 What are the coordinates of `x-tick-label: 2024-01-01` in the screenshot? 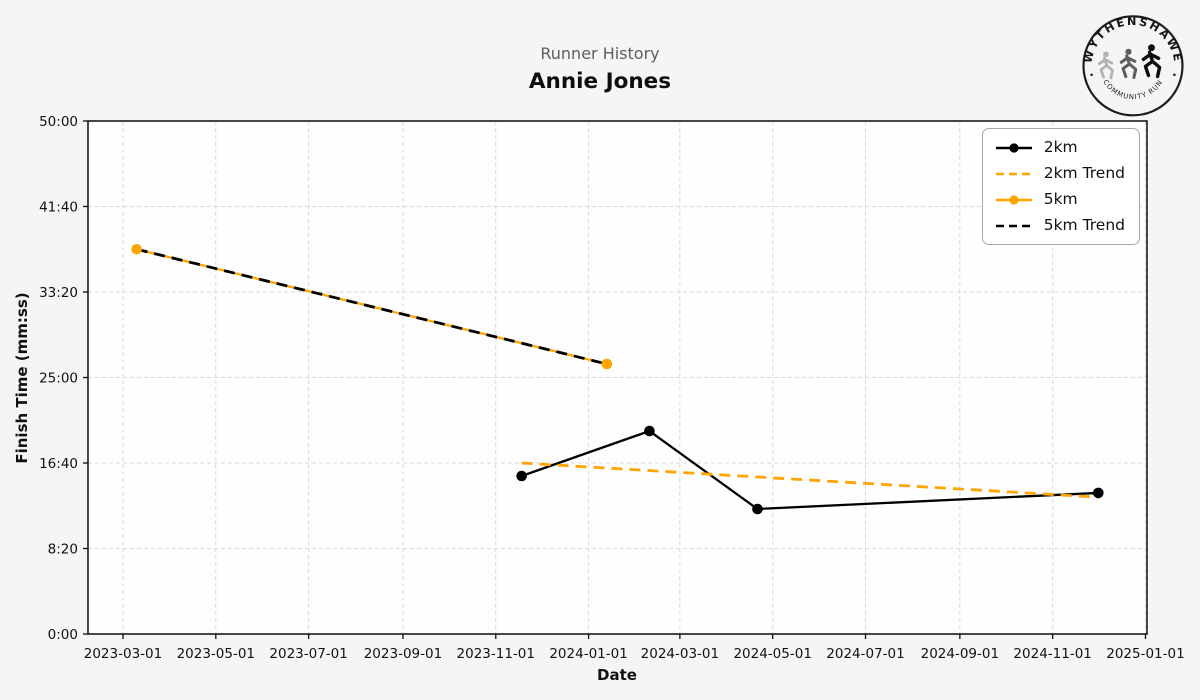 It's located at (588, 654).